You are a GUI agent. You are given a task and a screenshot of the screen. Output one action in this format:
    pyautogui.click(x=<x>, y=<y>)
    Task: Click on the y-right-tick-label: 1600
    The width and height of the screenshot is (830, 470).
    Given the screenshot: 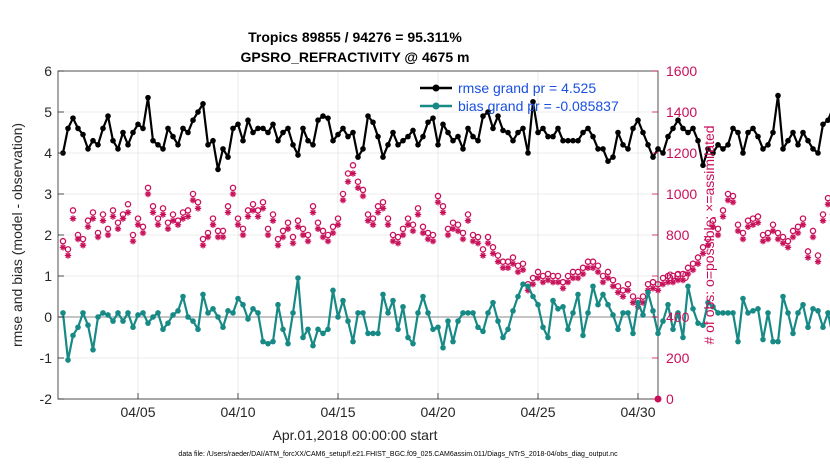 What is the action you would take?
    pyautogui.click(x=681, y=71)
    